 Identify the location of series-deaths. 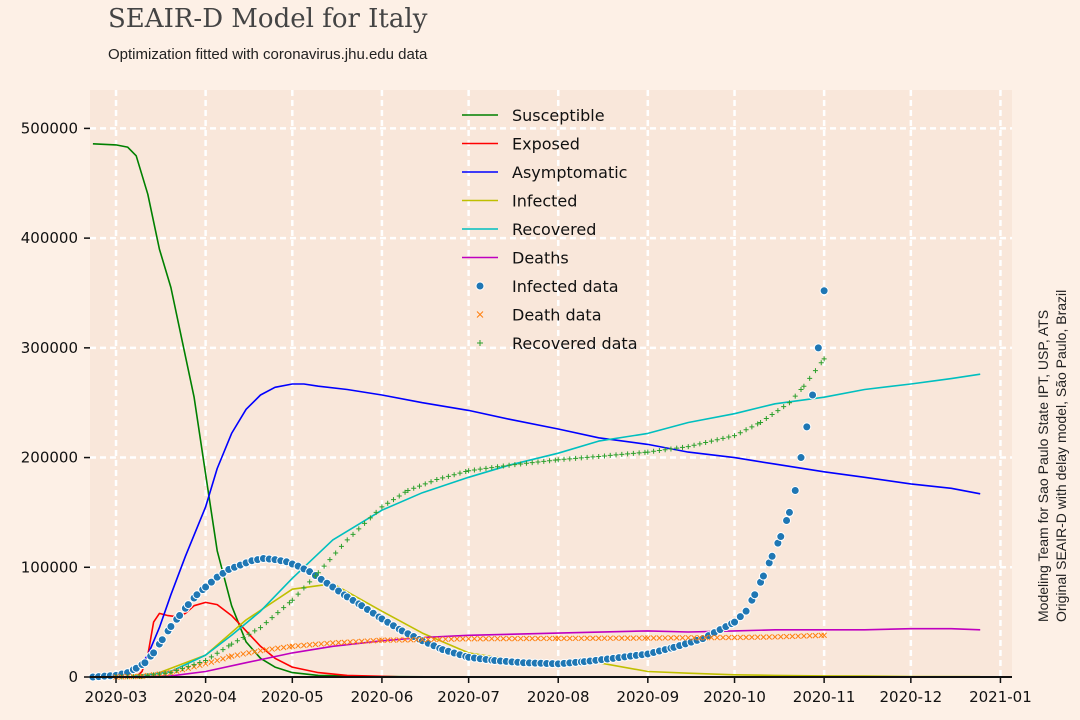
(554, 652).